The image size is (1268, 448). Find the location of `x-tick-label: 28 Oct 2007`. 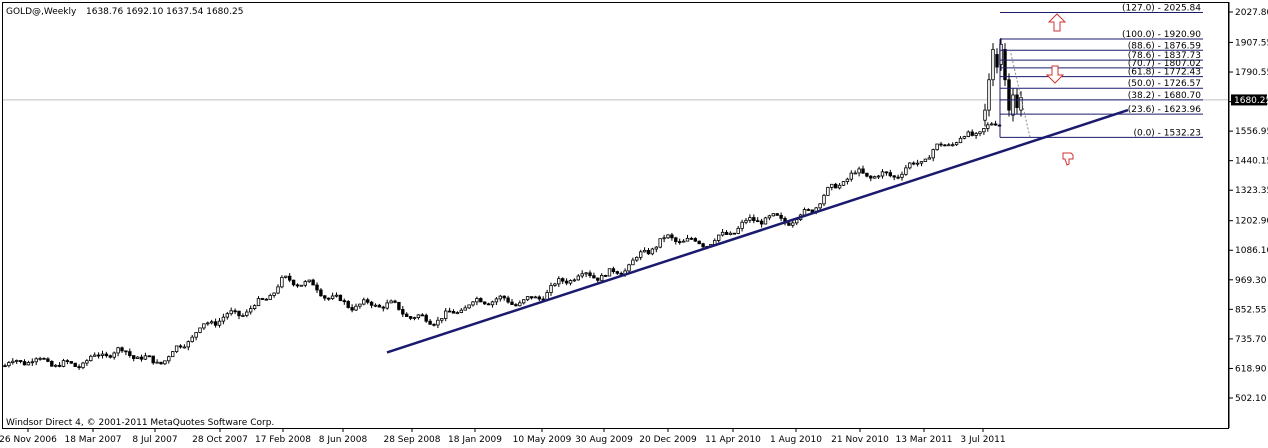

x-tick-label: 28 Oct 2007 is located at coordinates (220, 440).